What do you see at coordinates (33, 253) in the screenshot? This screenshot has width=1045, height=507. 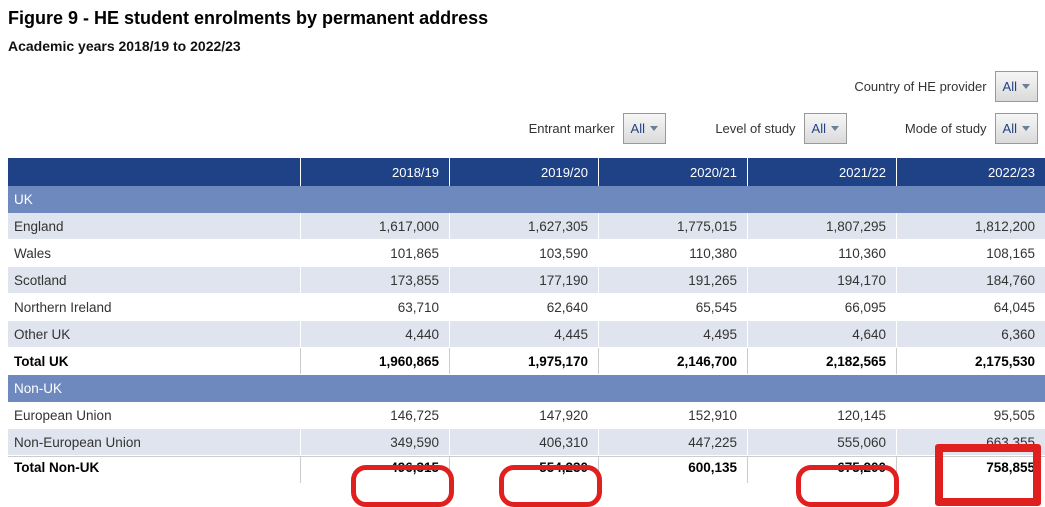 I see `row-label: Wales` at bounding box center [33, 253].